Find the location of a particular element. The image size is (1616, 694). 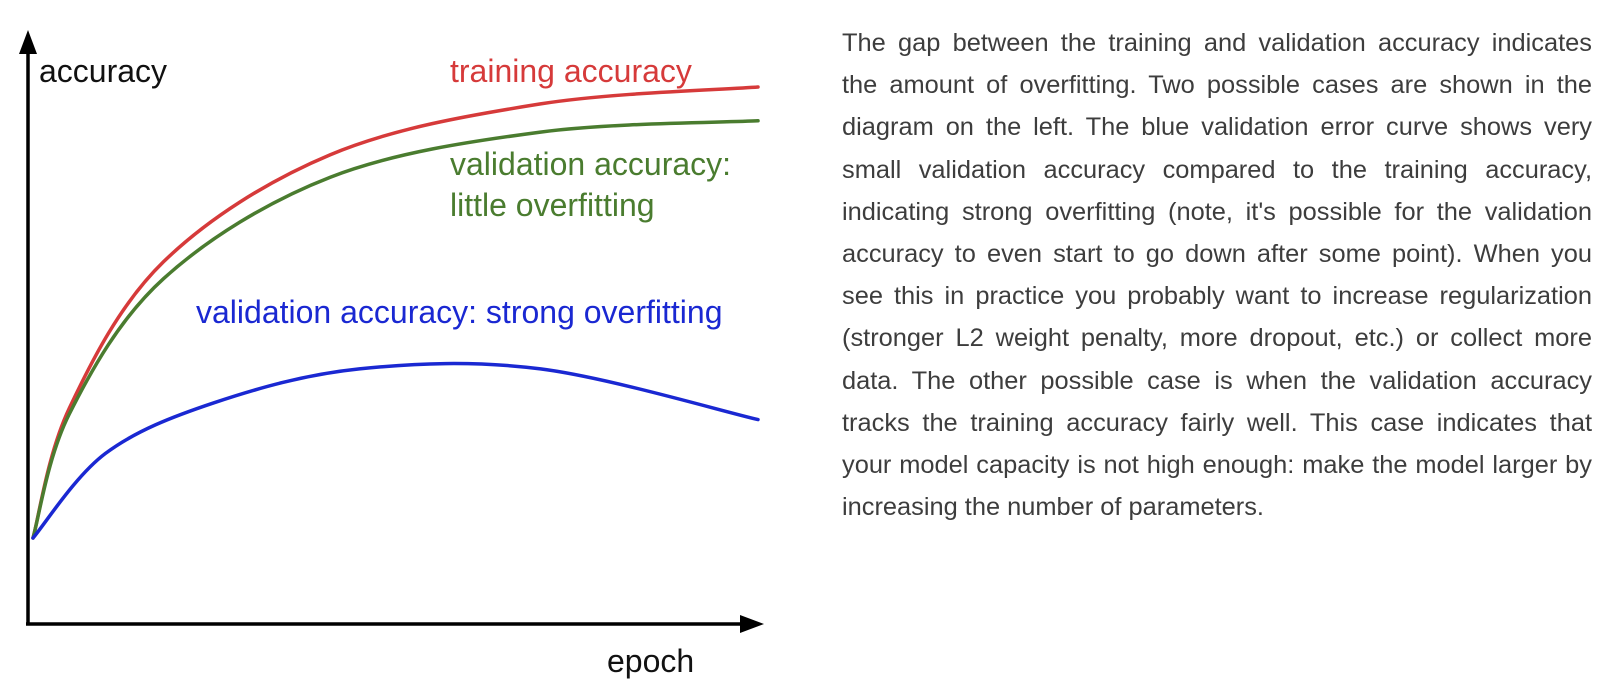

training-accuracy-label: training accuracy is located at coordinates (571, 71).